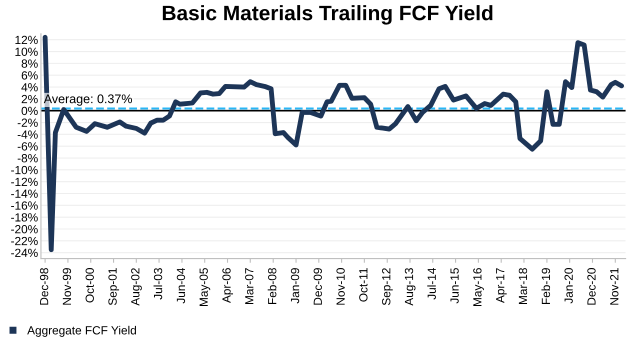  What do you see at coordinates (181, 286) in the screenshot?
I see `x-tick-label: Jun-04` at bounding box center [181, 286].